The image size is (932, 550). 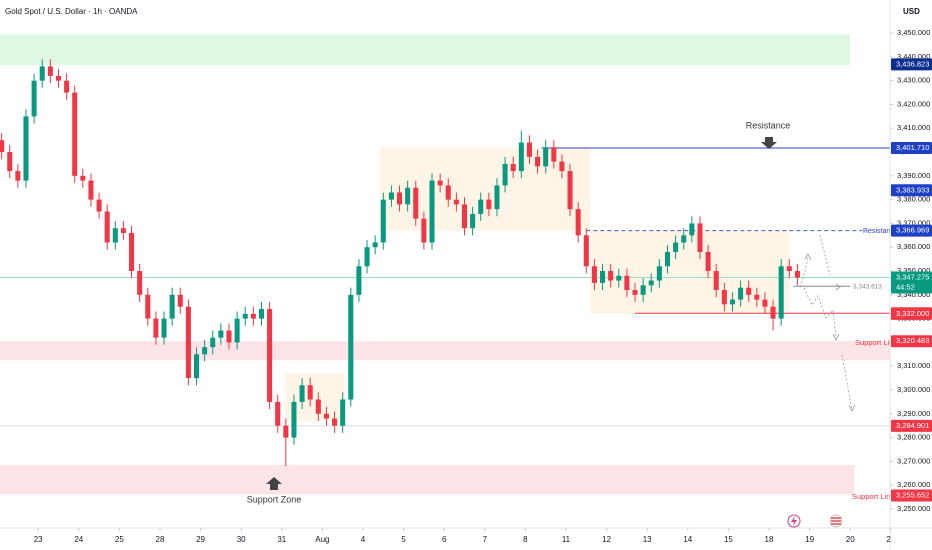 What do you see at coordinates (119, 539) in the screenshot?
I see `x-tick-label: 25` at bounding box center [119, 539].